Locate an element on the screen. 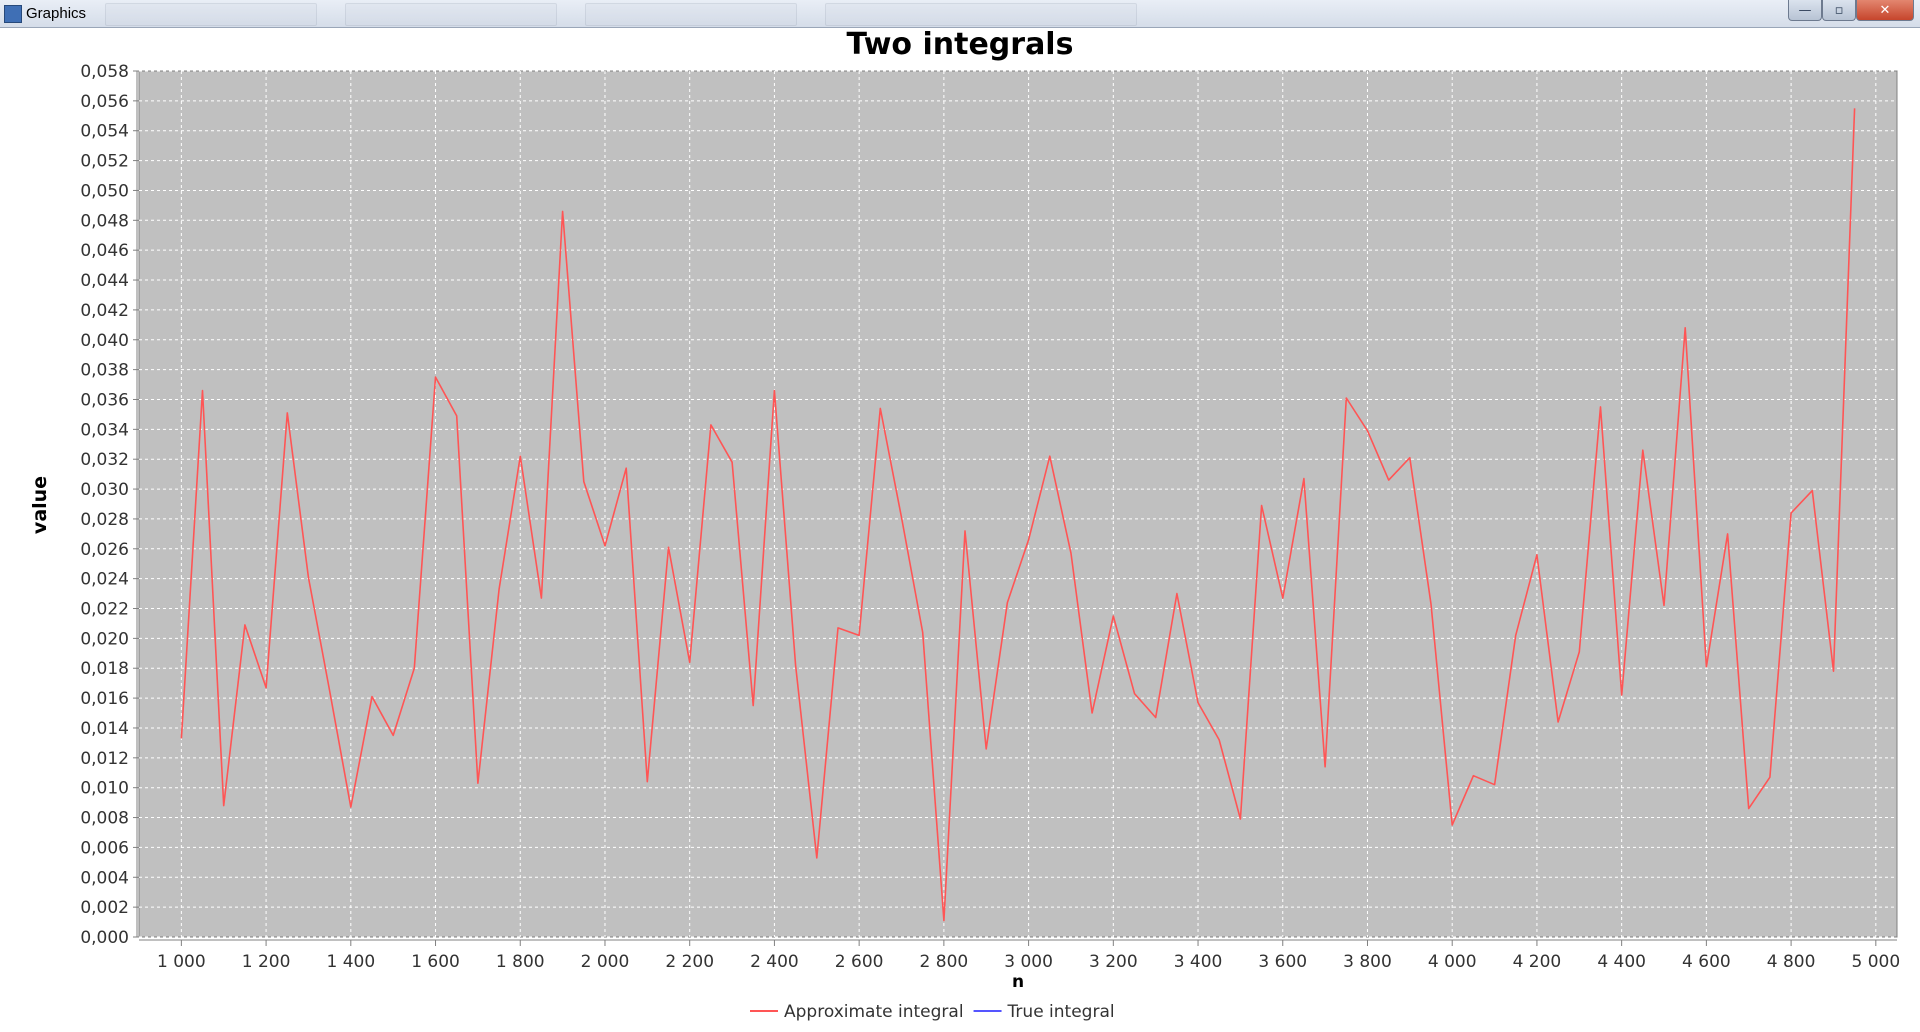 The height and width of the screenshot is (1032, 1920). y-tick-label: 0,040 is located at coordinates (104, 341).